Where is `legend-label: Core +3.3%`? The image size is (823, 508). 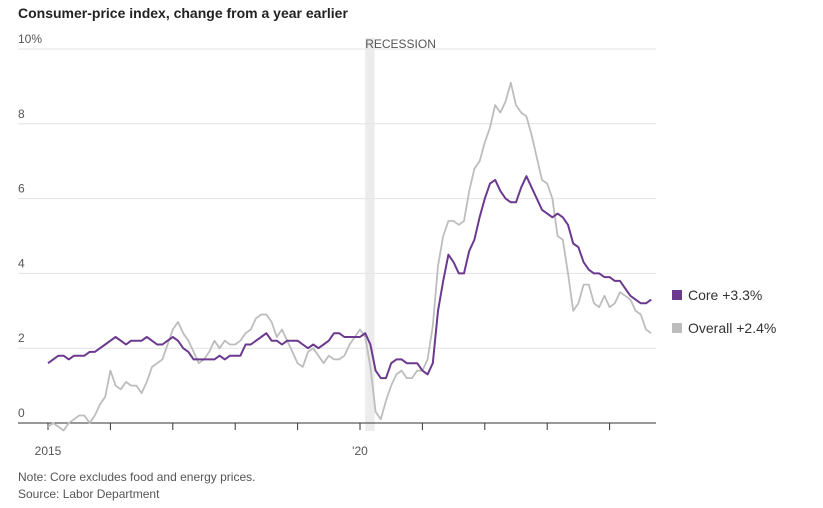
legend-label: Core +3.3% is located at coordinates (725, 295).